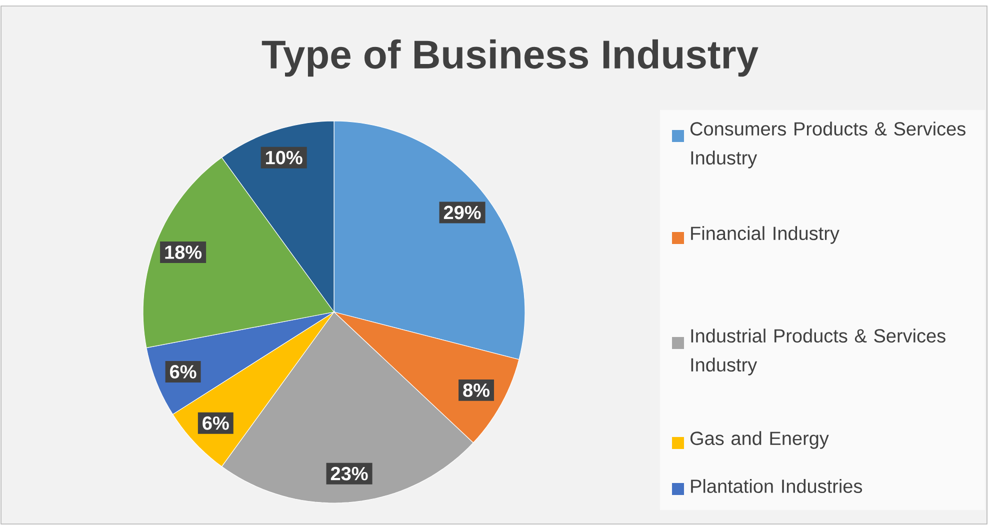 The image size is (996, 525). What do you see at coordinates (510, 58) in the screenshot?
I see `chart-title: Type of Business Industry` at bounding box center [510, 58].